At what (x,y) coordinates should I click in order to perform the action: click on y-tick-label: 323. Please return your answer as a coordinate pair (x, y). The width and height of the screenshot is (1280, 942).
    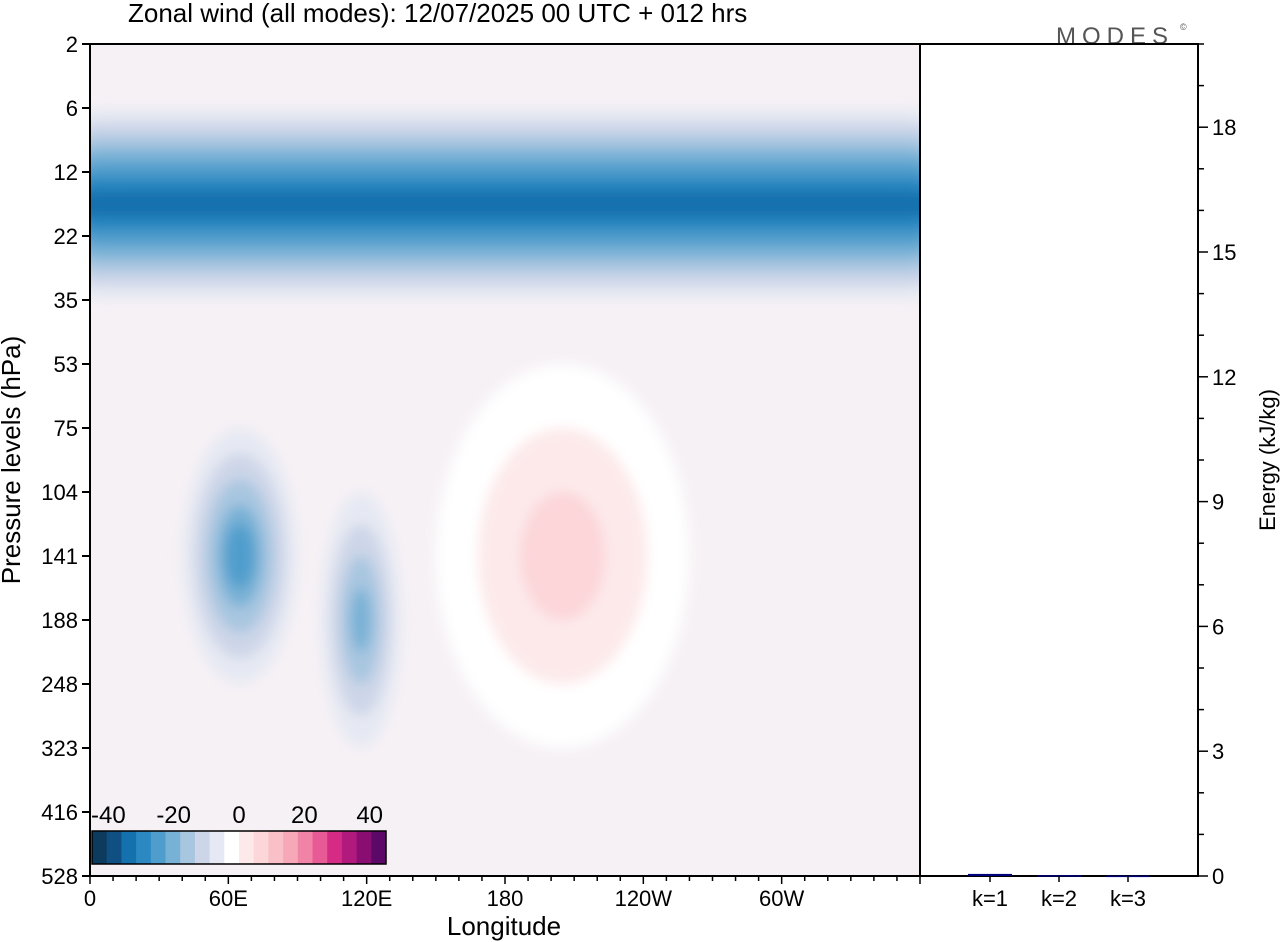
    Looking at the image, I should click on (59, 748).